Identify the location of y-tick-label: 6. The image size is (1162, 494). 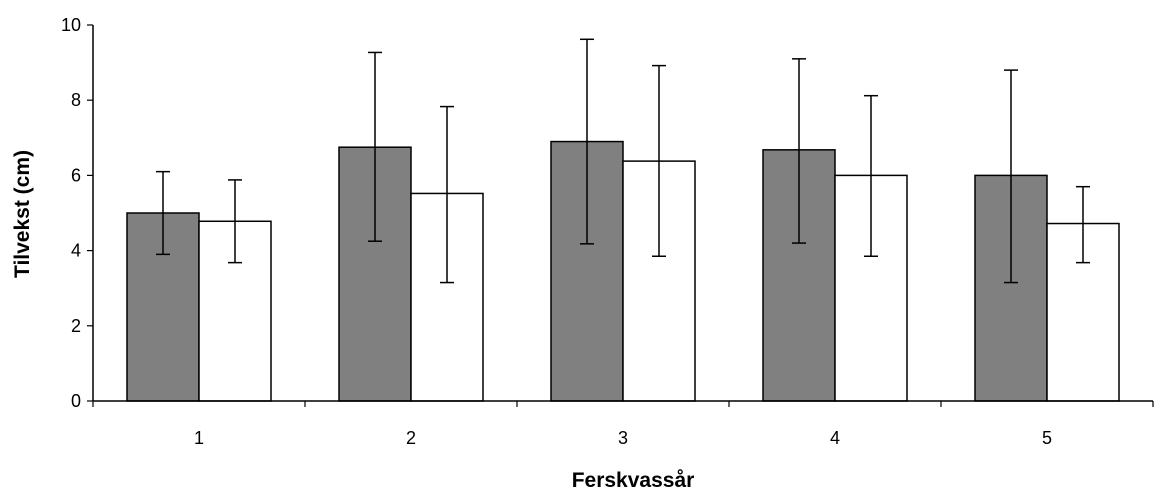
(76, 175).